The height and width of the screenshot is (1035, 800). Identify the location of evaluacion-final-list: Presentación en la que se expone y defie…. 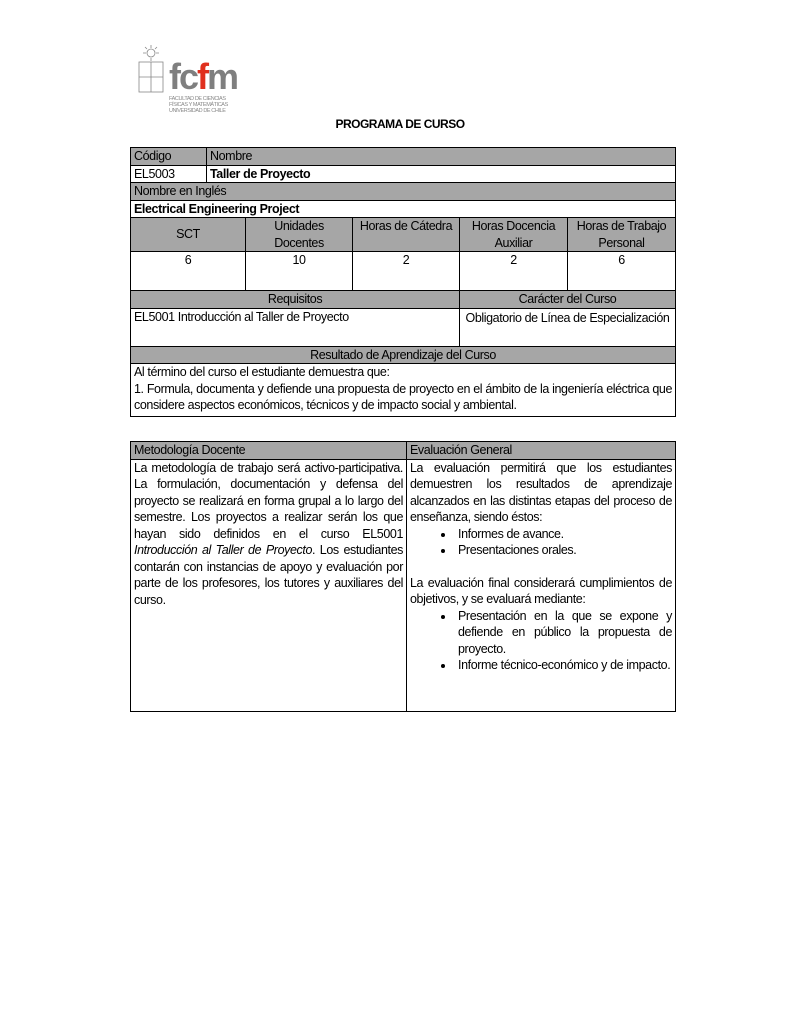
(541, 641).